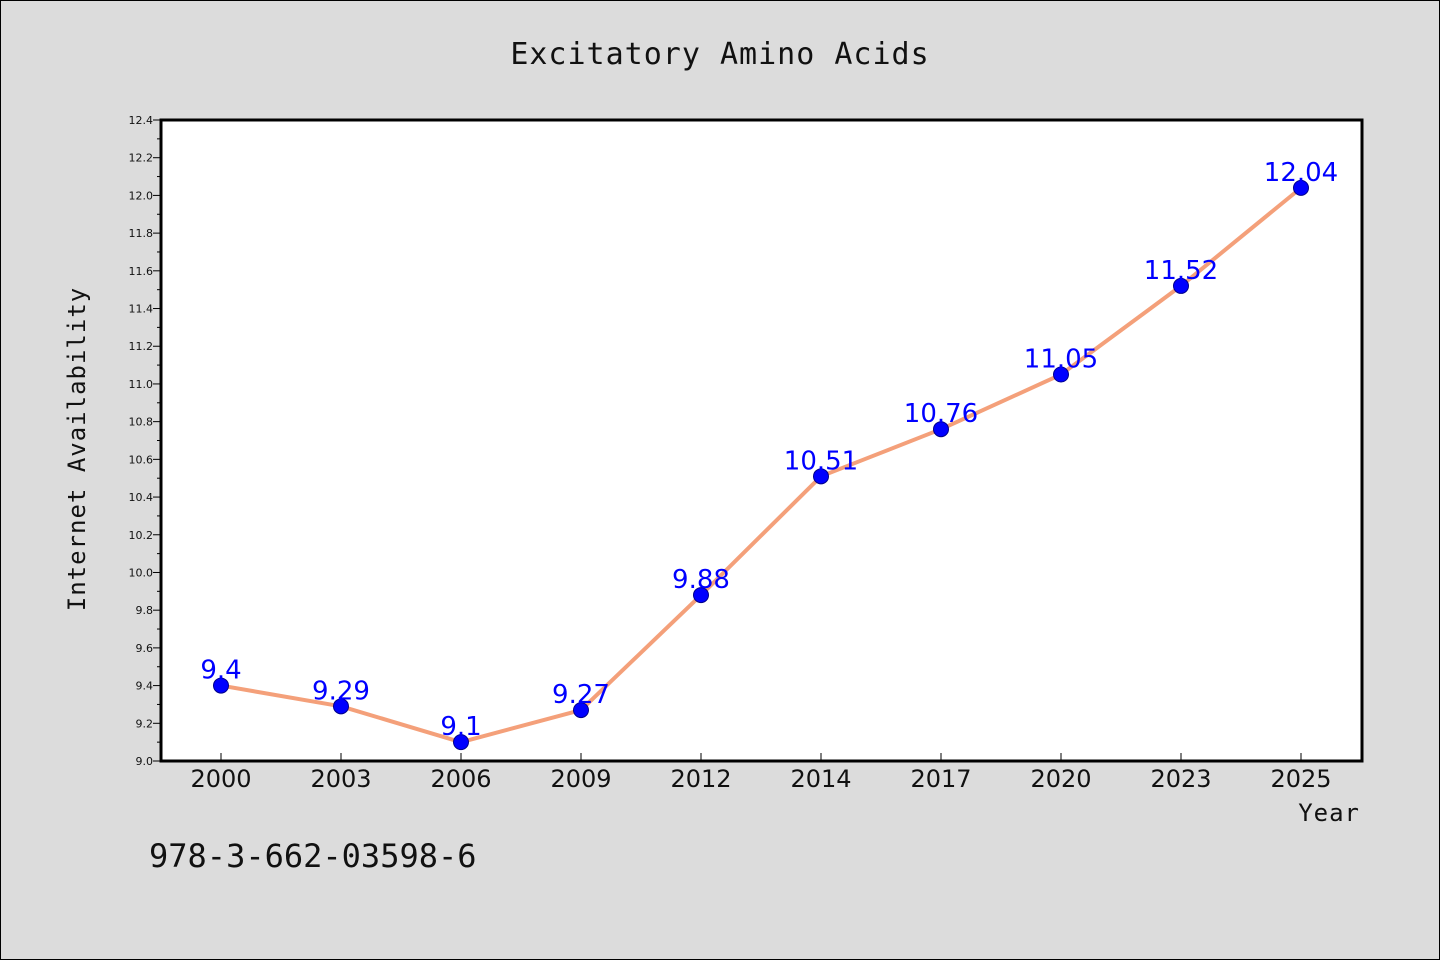 This screenshot has height=960, width=1440. What do you see at coordinates (460, 727) in the screenshot?
I see `data-label: 9.1` at bounding box center [460, 727].